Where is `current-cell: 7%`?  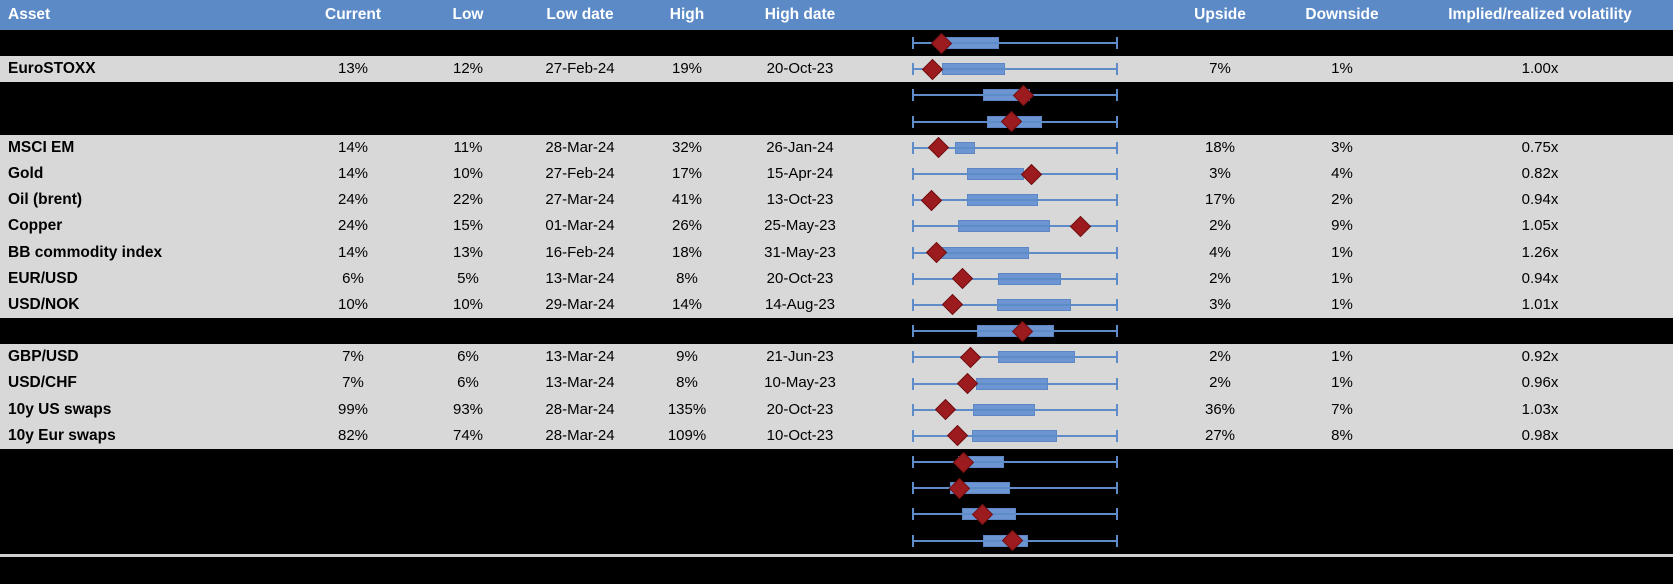 current-cell: 7% is located at coordinates (353, 357).